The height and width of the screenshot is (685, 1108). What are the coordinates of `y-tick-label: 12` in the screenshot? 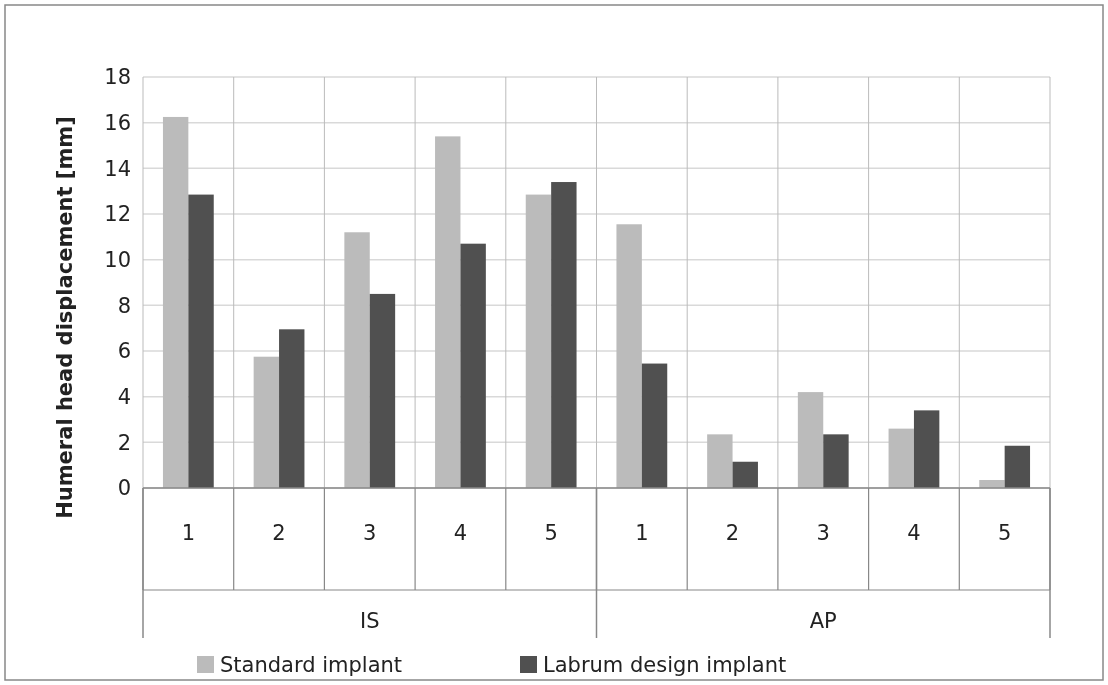 It's located at (117, 214).